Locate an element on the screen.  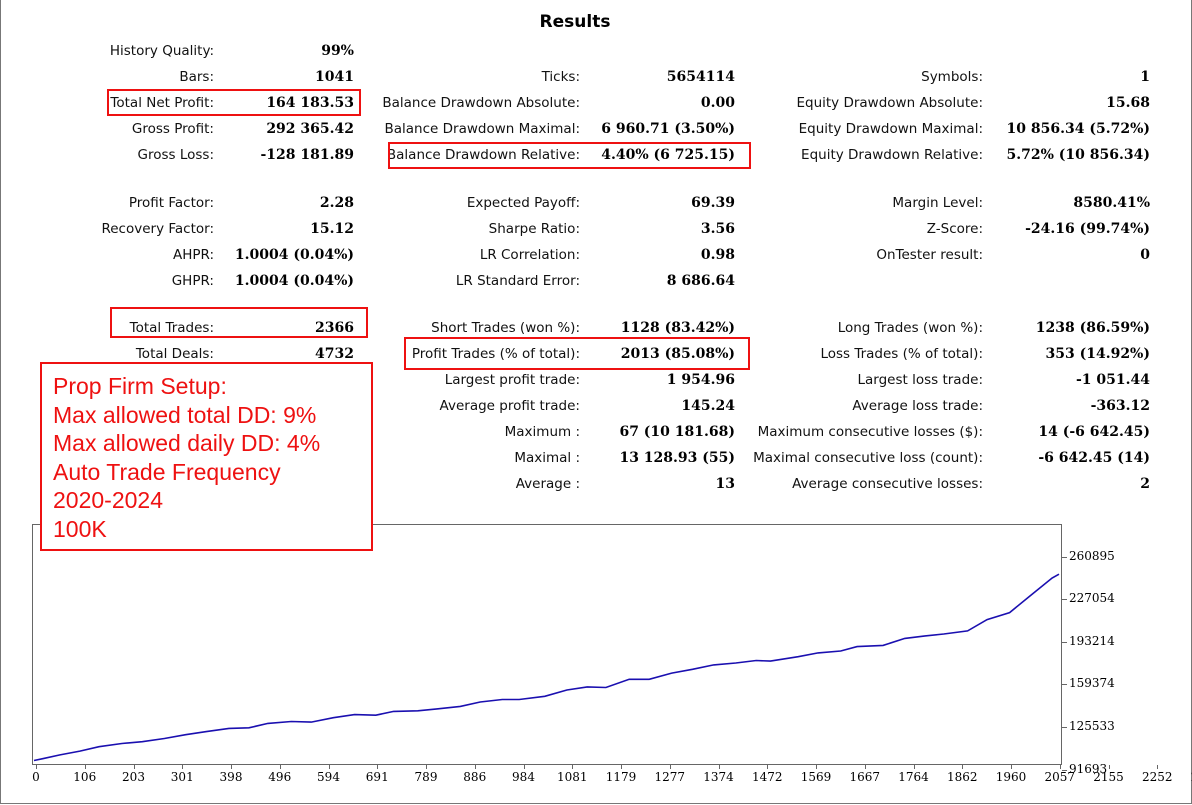
x-tick-label: 301 is located at coordinates (182, 777).